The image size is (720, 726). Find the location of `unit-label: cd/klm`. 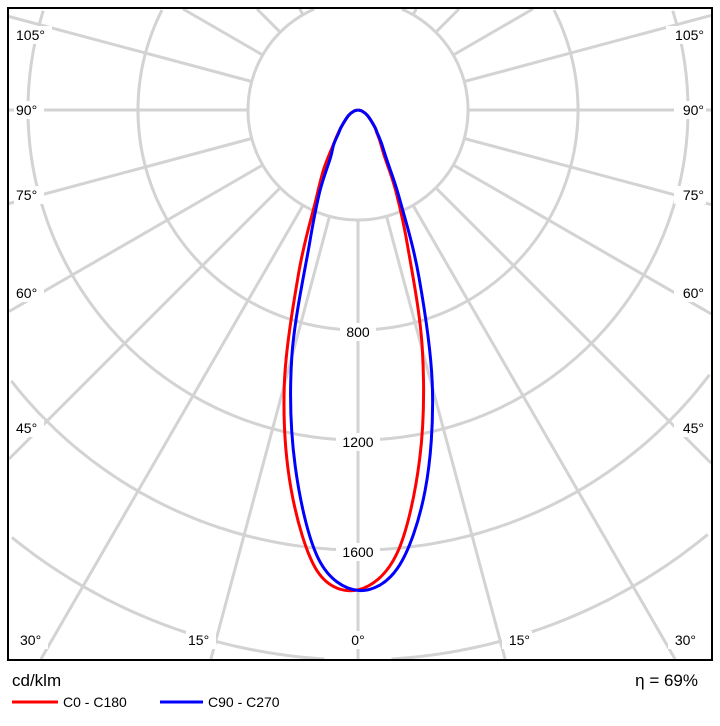

unit-label: cd/klm is located at coordinates (36, 680).